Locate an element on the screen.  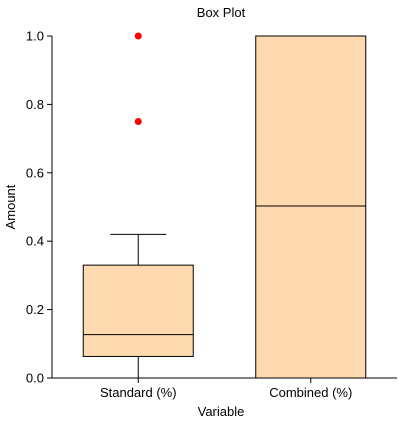
y-tick-label: 0.8 is located at coordinates (35, 104).